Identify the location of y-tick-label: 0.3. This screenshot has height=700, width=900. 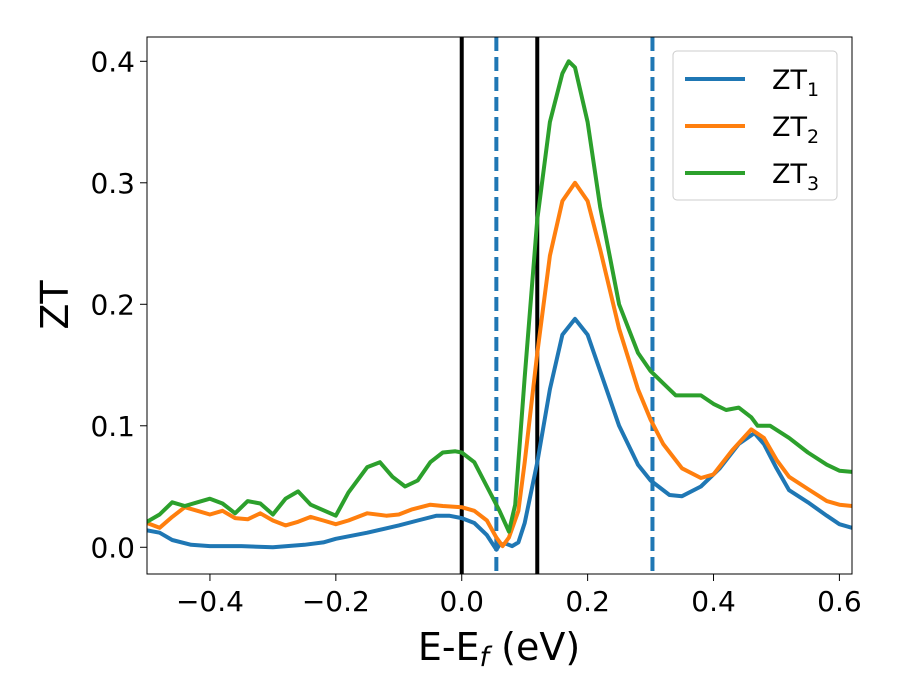
(112, 183).